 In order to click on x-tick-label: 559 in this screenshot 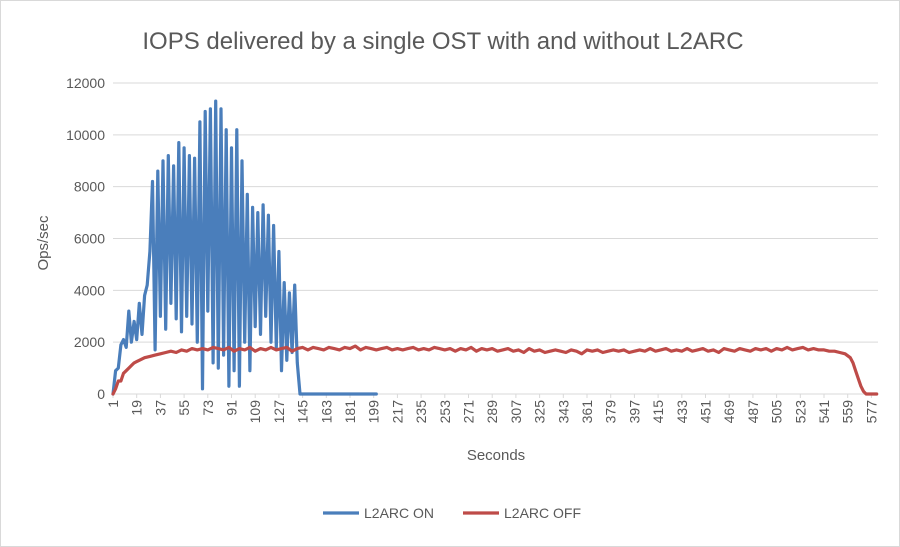, I will do `click(848, 412)`.